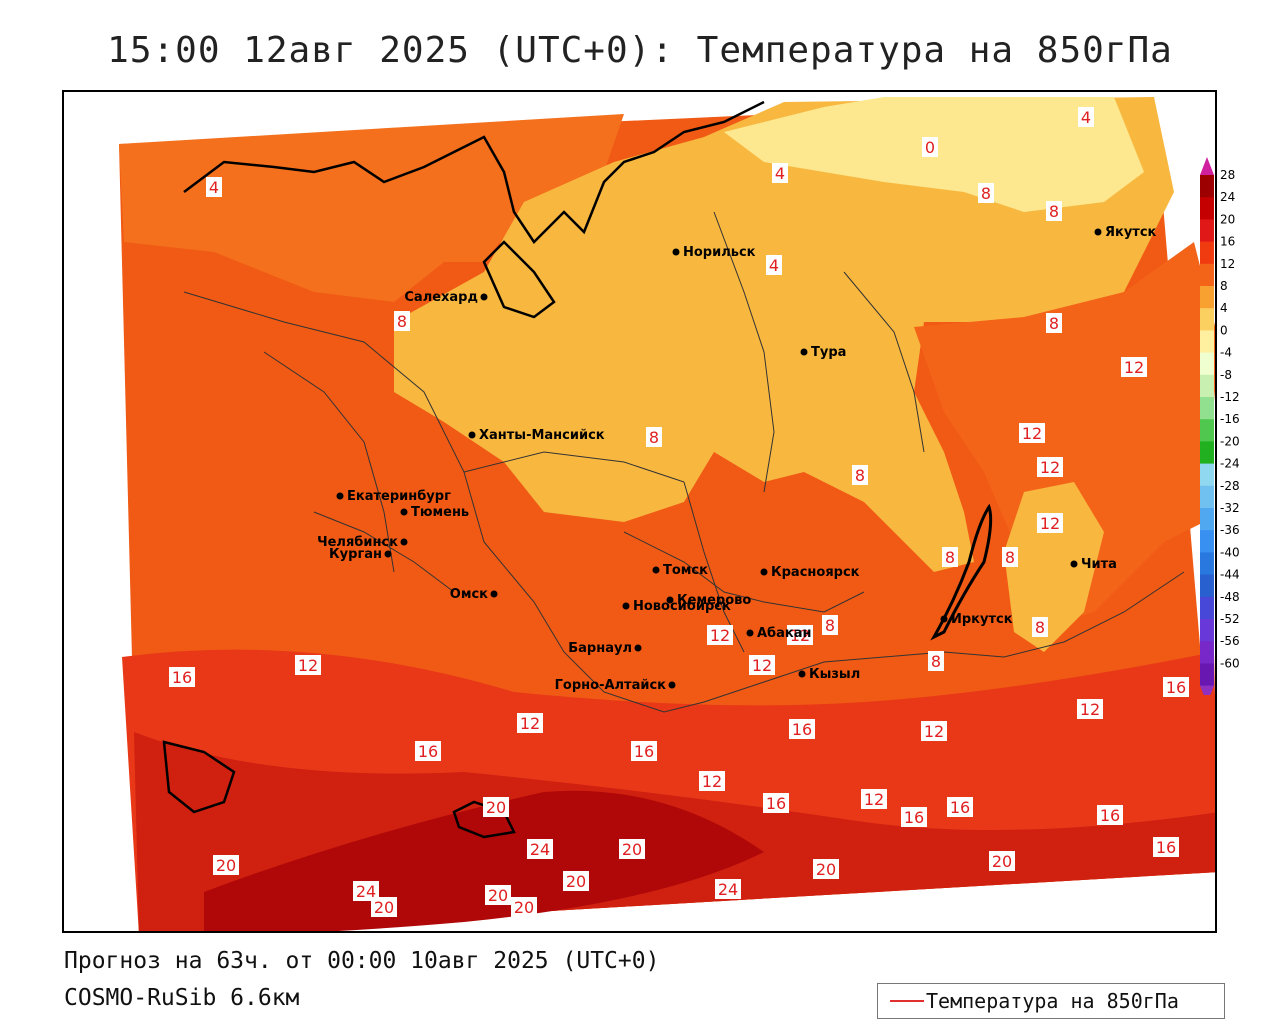 This screenshot has width=1280, height=1024. Describe the element at coordinates (357, 542) in the screenshot. I see `city-label: Челябинск` at that location.